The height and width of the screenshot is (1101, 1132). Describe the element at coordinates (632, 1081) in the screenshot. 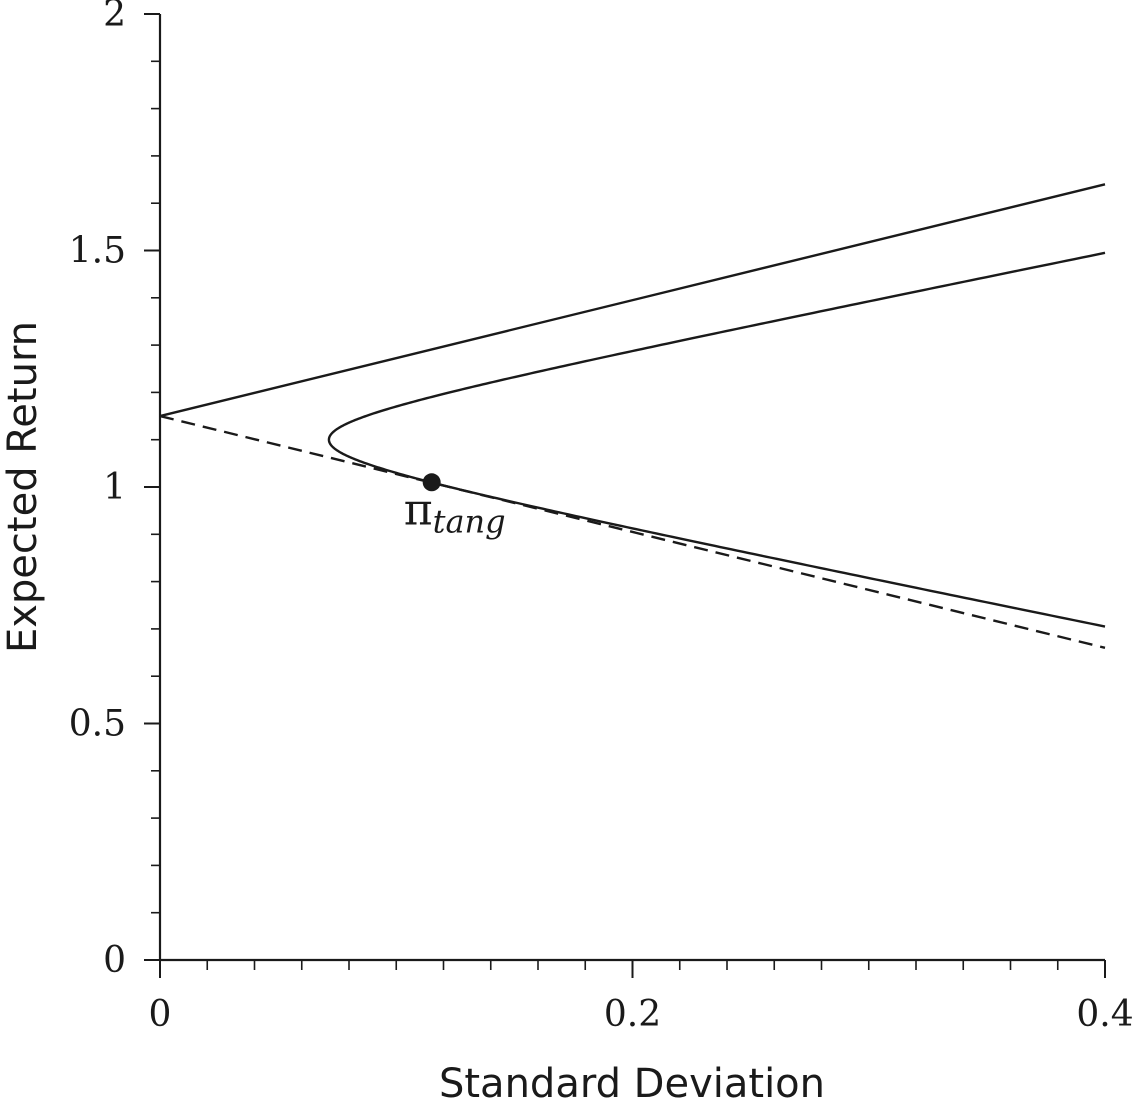

I see `x-axis-title: Standard Deviation` at that location.